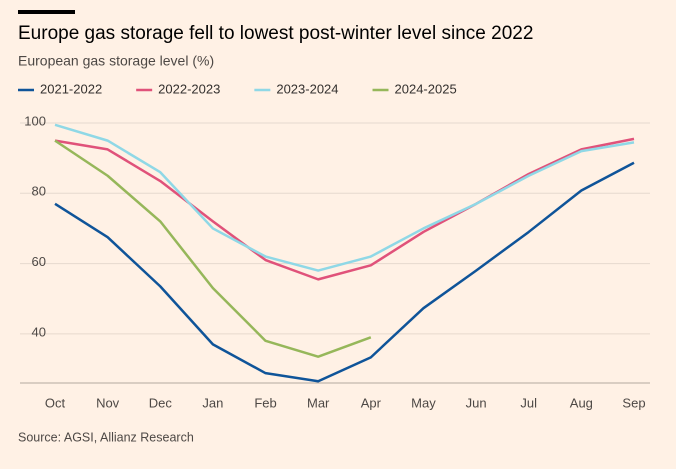 The width and height of the screenshot is (676, 469). I want to click on x-tick-label: Jul, so click(528, 402).